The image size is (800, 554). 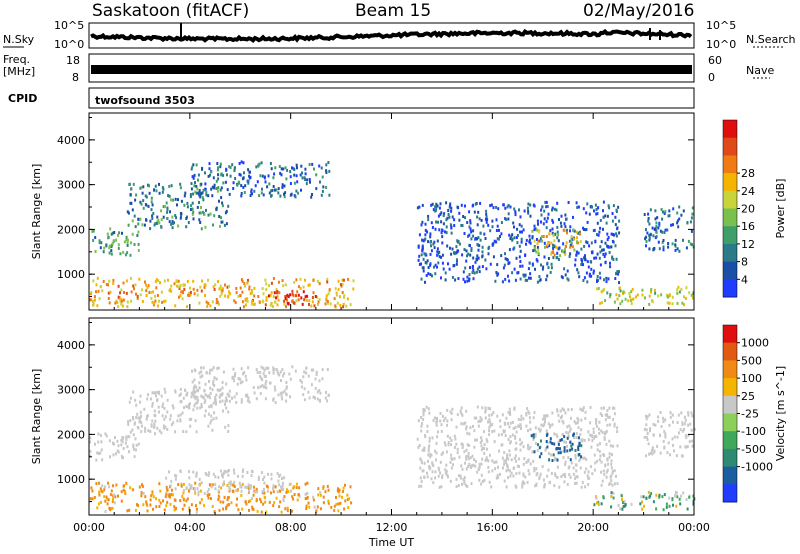 I want to click on y-tick-label: 2000, so click(x=71, y=229).